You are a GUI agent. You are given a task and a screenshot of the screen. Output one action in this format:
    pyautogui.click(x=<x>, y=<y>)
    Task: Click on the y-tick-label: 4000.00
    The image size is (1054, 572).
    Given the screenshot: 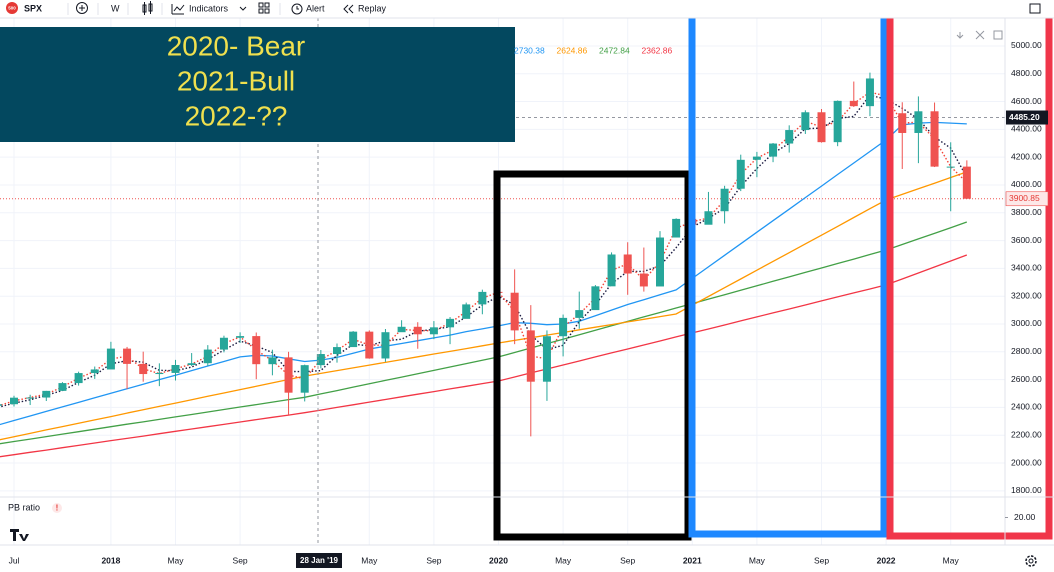 What is the action you would take?
    pyautogui.click(x=1026, y=184)
    